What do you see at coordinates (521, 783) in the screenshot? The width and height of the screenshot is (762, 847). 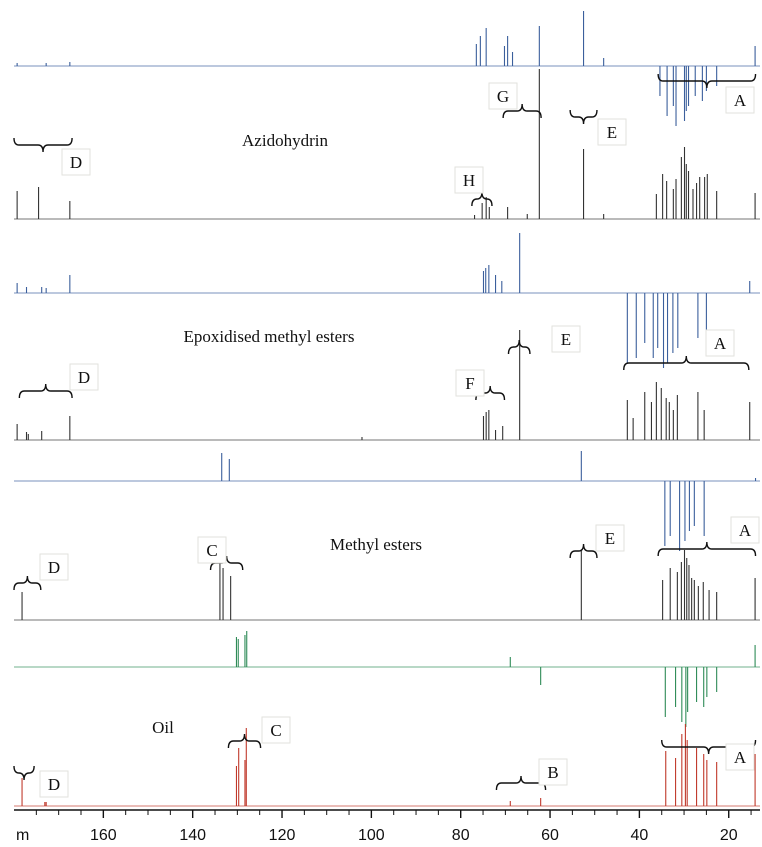 I see `brace-oil-B` at bounding box center [521, 783].